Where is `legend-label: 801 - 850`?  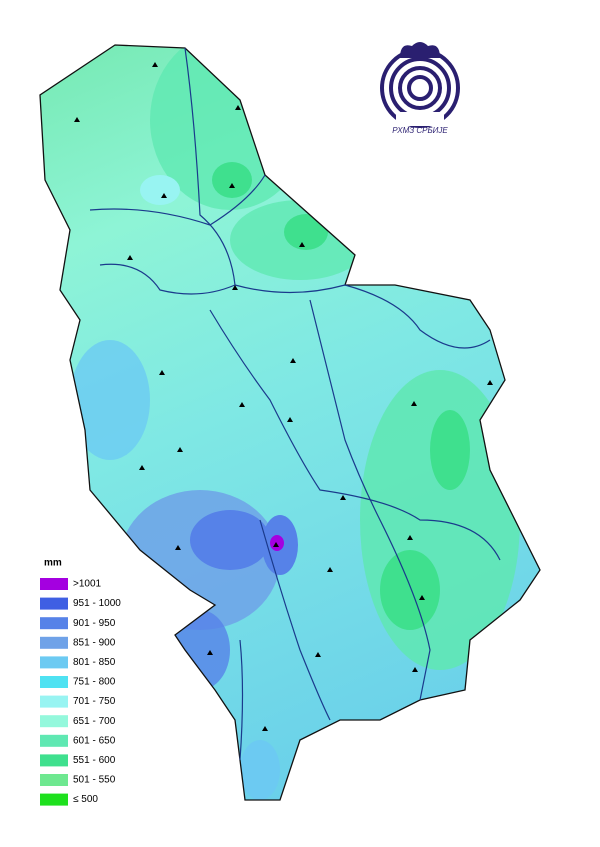 legend-label: 801 - 850 is located at coordinates (94, 662).